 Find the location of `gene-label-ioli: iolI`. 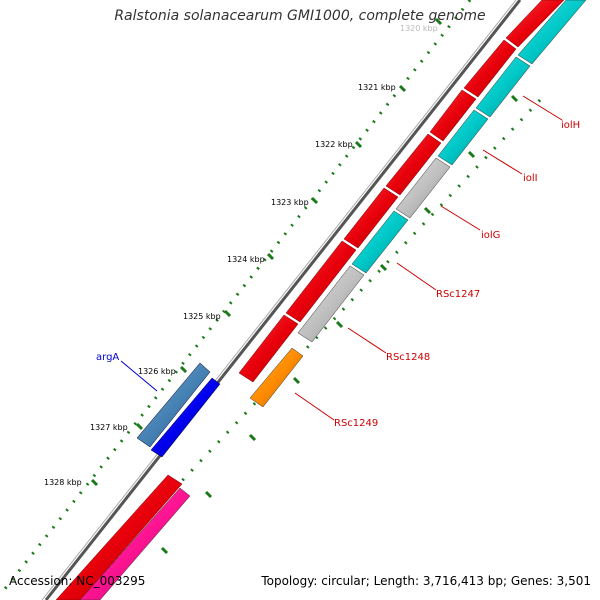

gene-label-ioli: iolI is located at coordinates (530, 178).